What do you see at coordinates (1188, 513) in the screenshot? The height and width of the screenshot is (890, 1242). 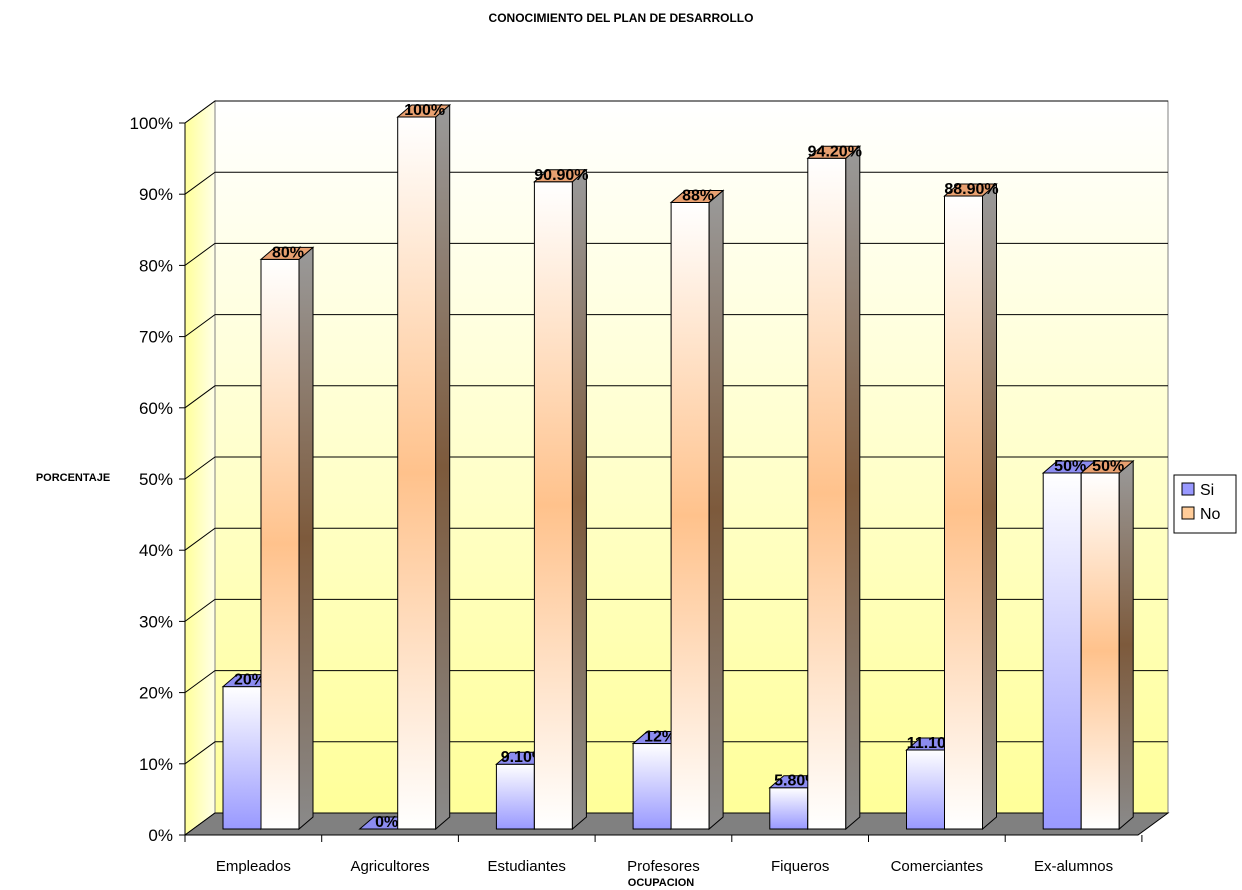 I see `legend-swatch-no` at bounding box center [1188, 513].